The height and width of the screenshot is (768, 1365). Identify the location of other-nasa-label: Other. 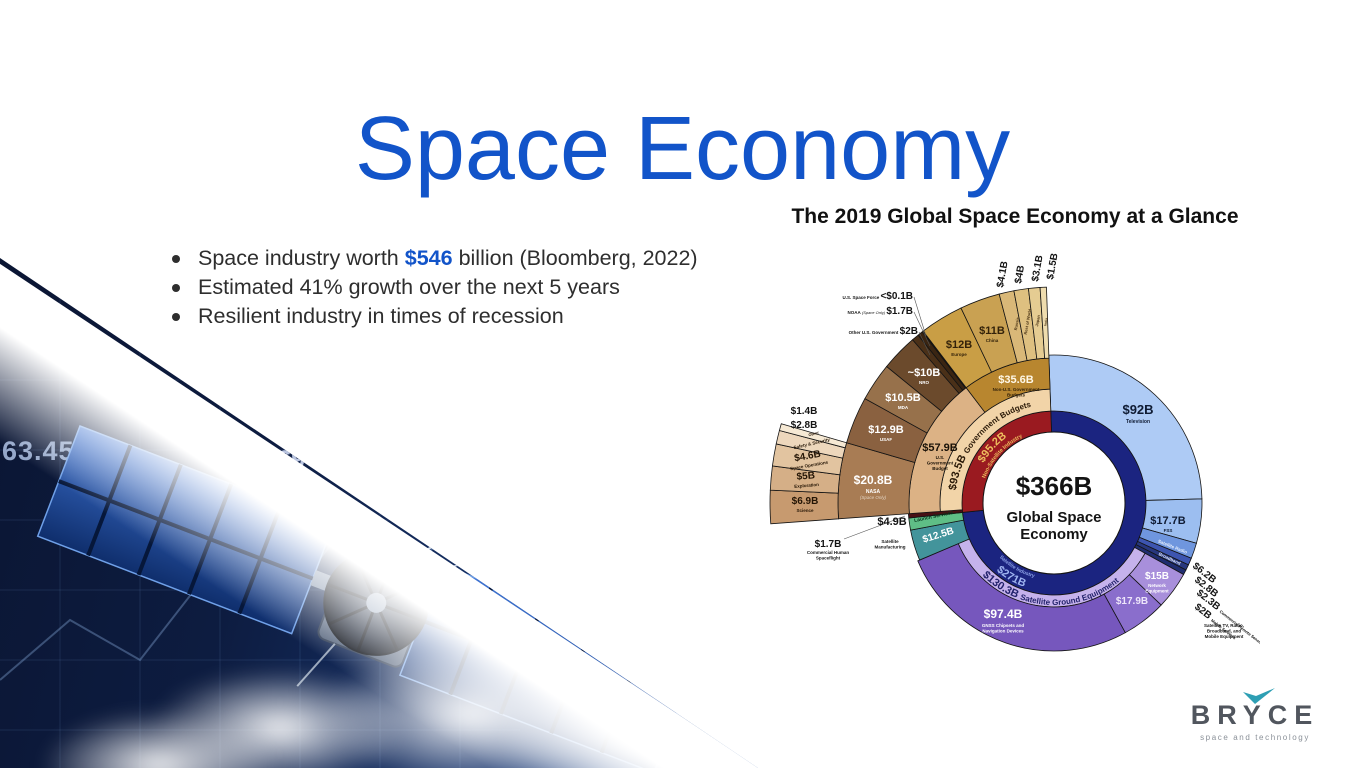
(814, 434).